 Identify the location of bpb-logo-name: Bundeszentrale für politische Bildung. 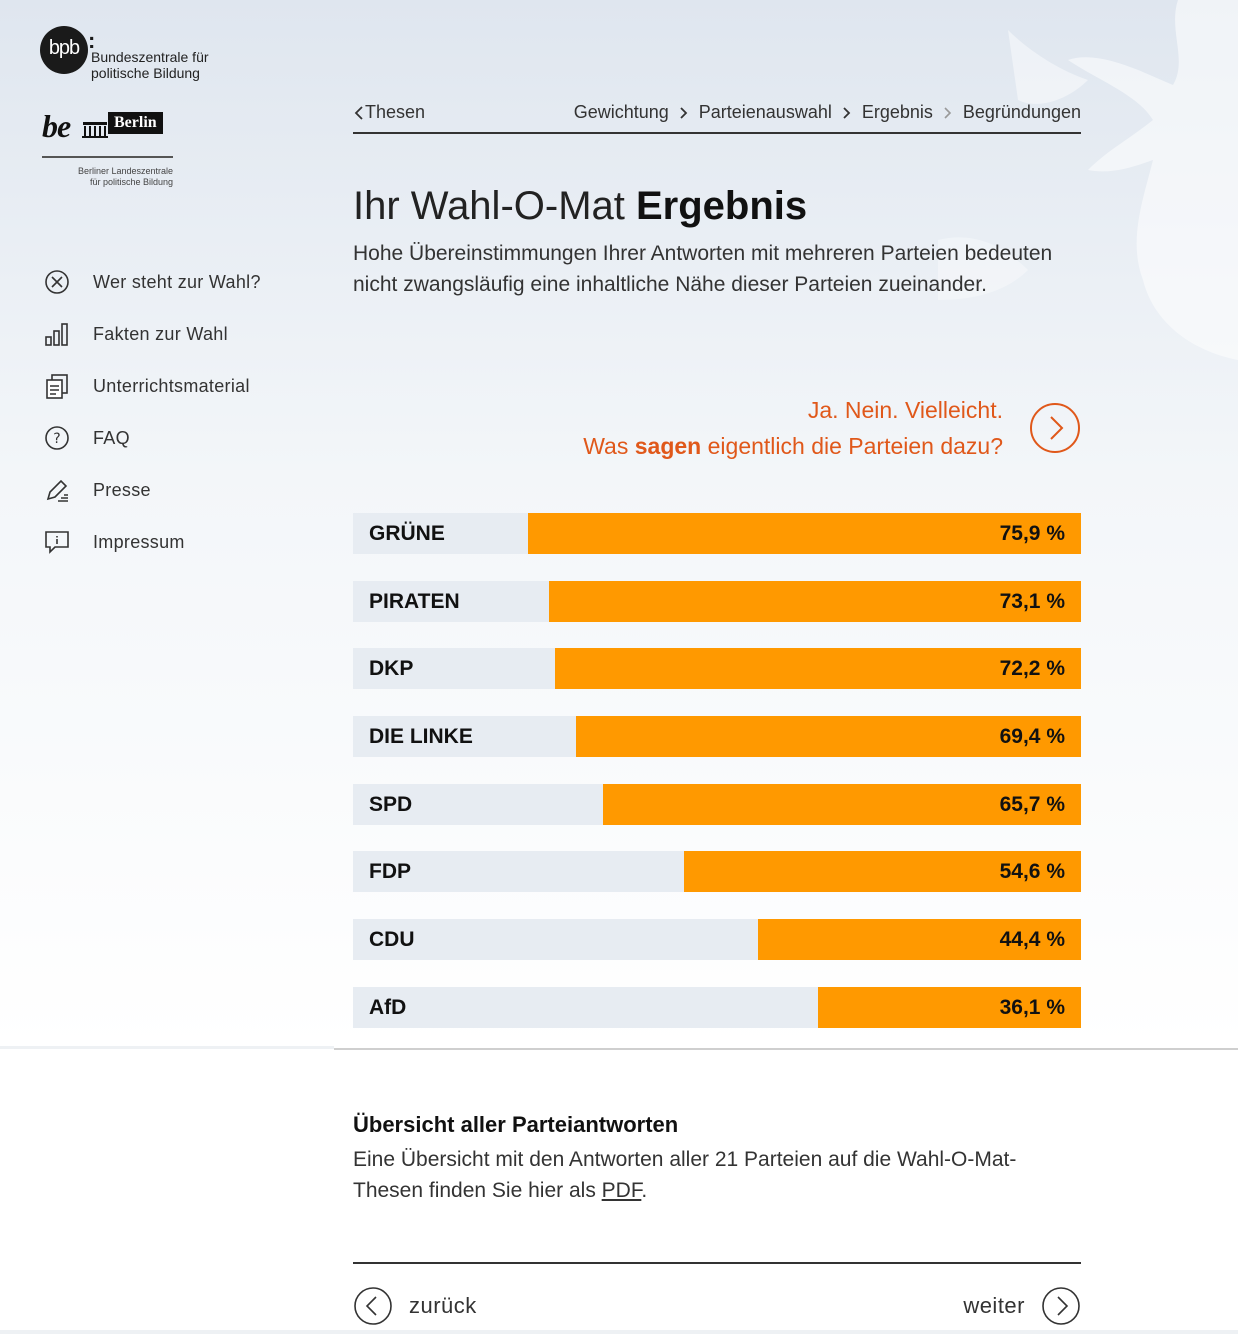
(150, 65).